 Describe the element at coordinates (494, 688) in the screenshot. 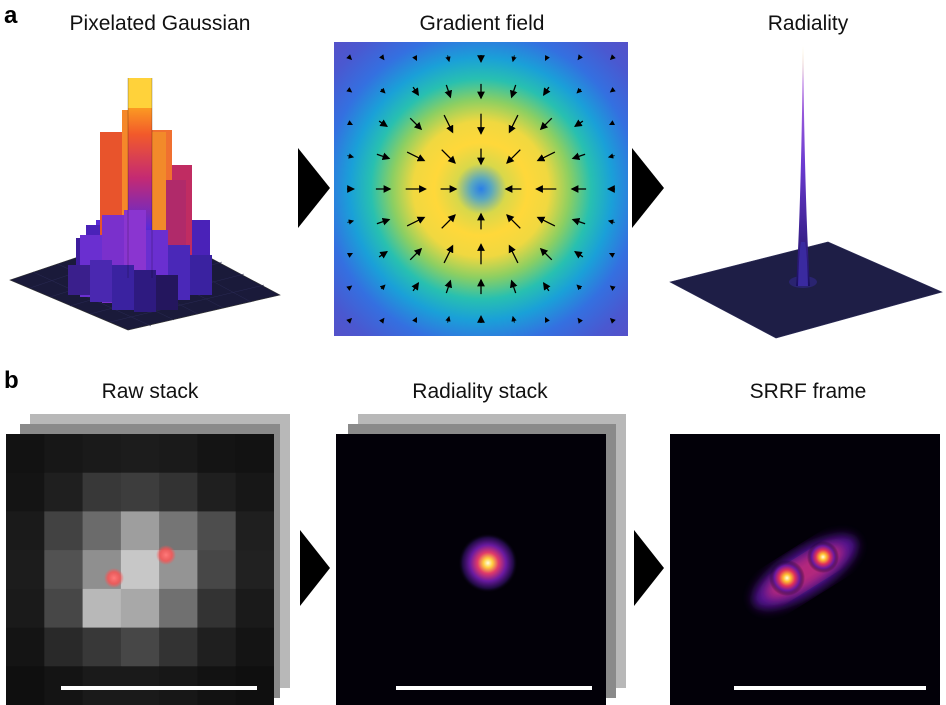

I see `scale-bar-radiality` at that location.